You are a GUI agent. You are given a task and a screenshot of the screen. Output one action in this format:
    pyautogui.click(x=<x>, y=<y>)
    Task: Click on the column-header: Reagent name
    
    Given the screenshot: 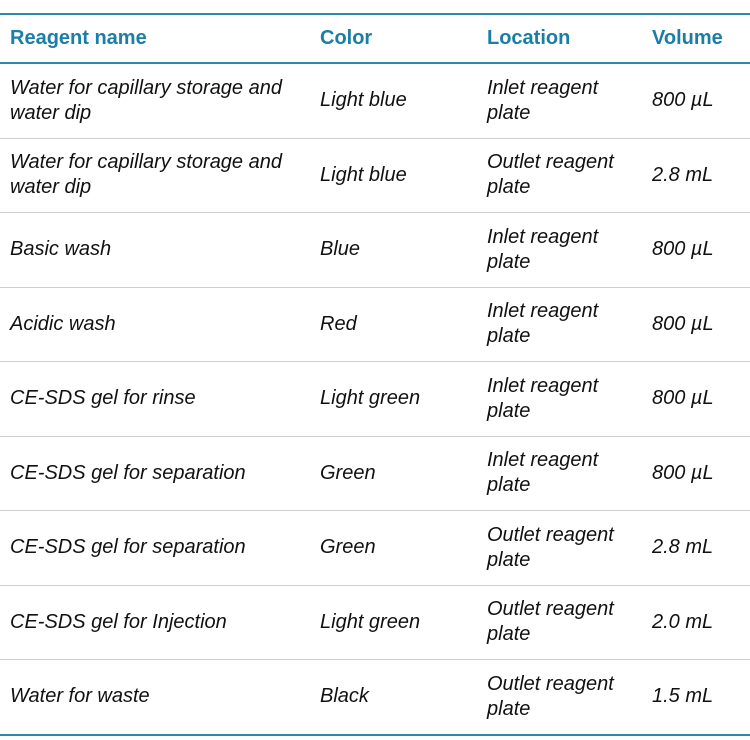 What is the action you would take?
    pyautogui.click(x=155, y=38)
    